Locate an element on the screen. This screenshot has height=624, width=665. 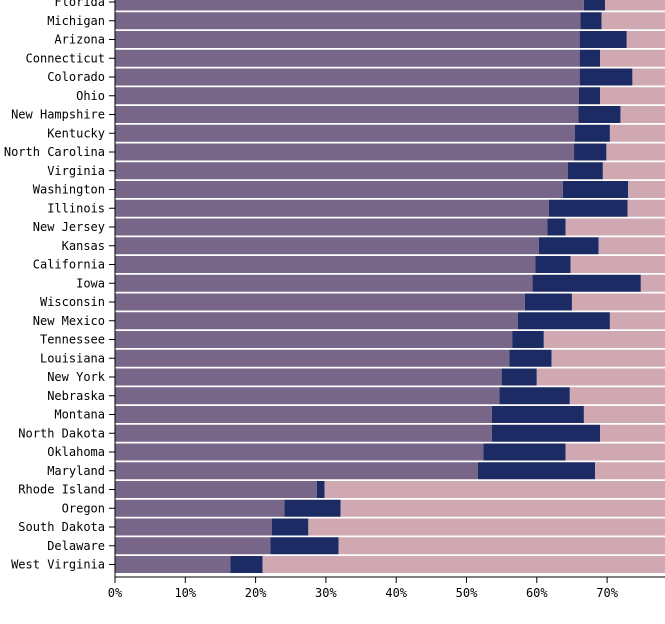
y-tick-label-west-virginia: West Virginia is located at coordinates (58, 565).